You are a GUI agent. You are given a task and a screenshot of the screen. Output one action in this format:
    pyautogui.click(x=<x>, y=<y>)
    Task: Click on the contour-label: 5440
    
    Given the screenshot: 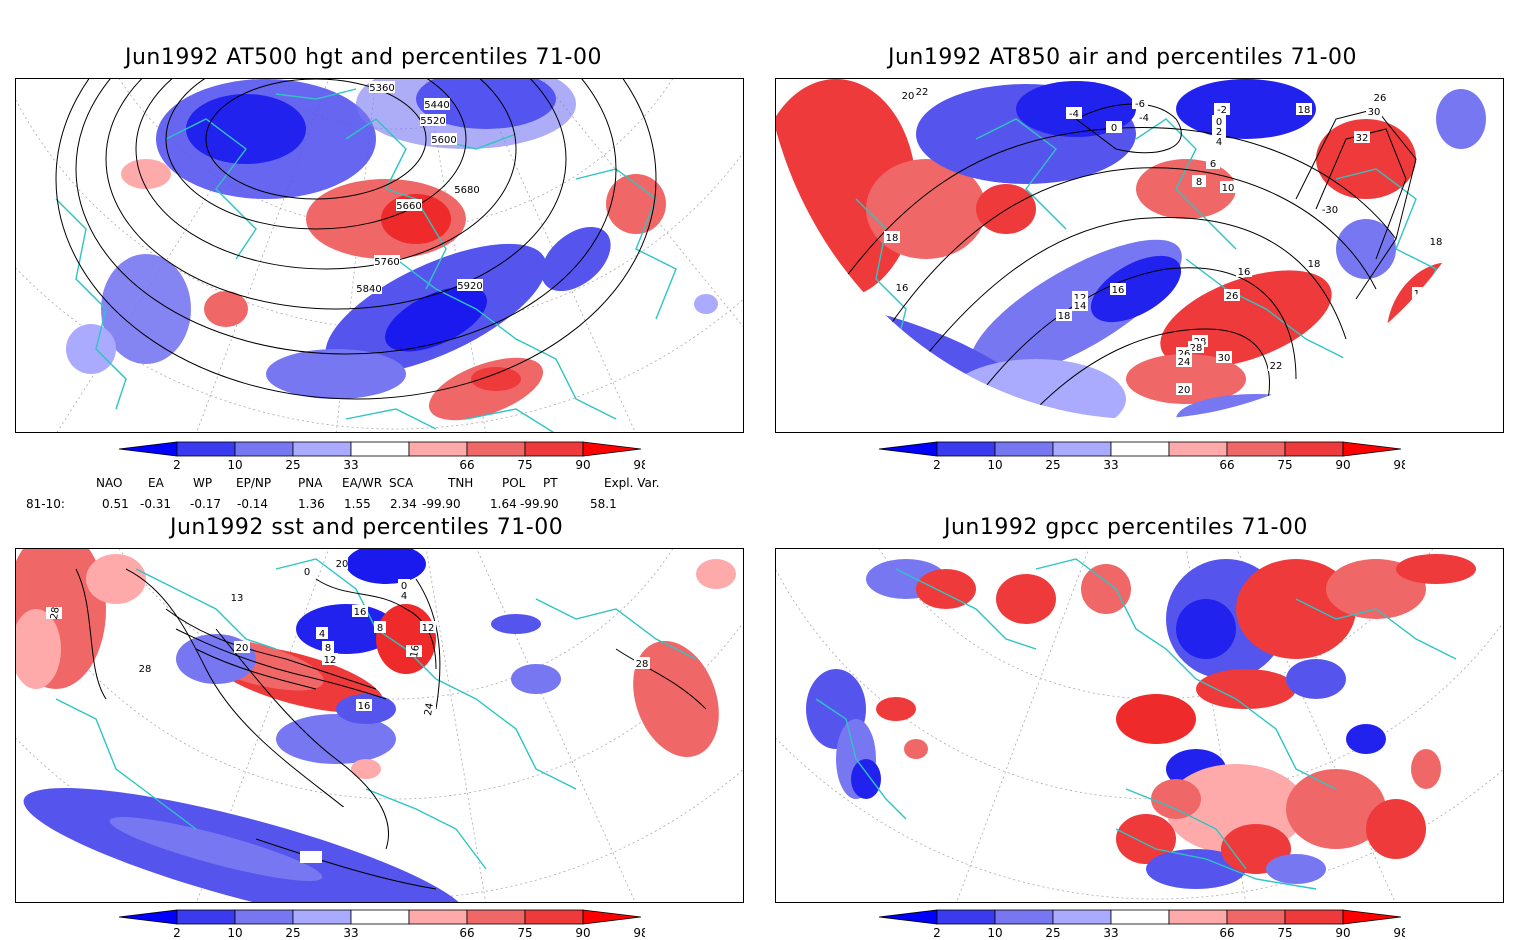 What is the action you would take?
    pyautogui.click(x=437, y=104)
    